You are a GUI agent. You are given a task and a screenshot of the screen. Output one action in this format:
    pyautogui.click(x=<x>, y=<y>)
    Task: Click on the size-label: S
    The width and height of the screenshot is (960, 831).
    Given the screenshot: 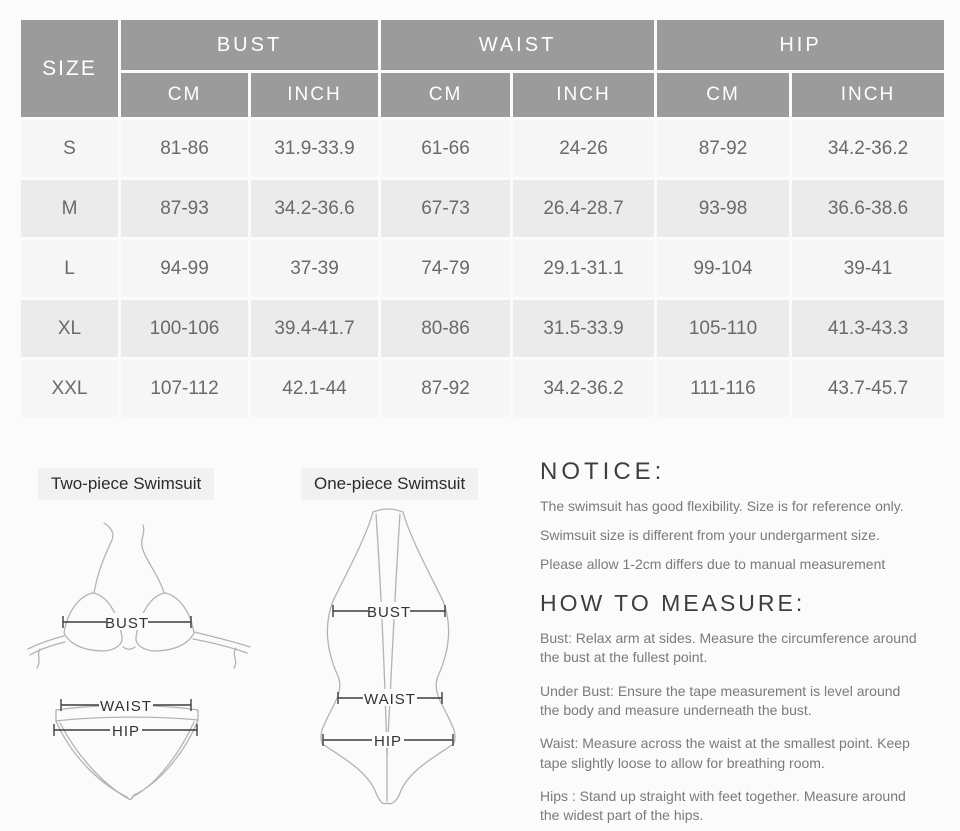 What is the action you would take?
    pyautogui.click(x=69, y=148)
    